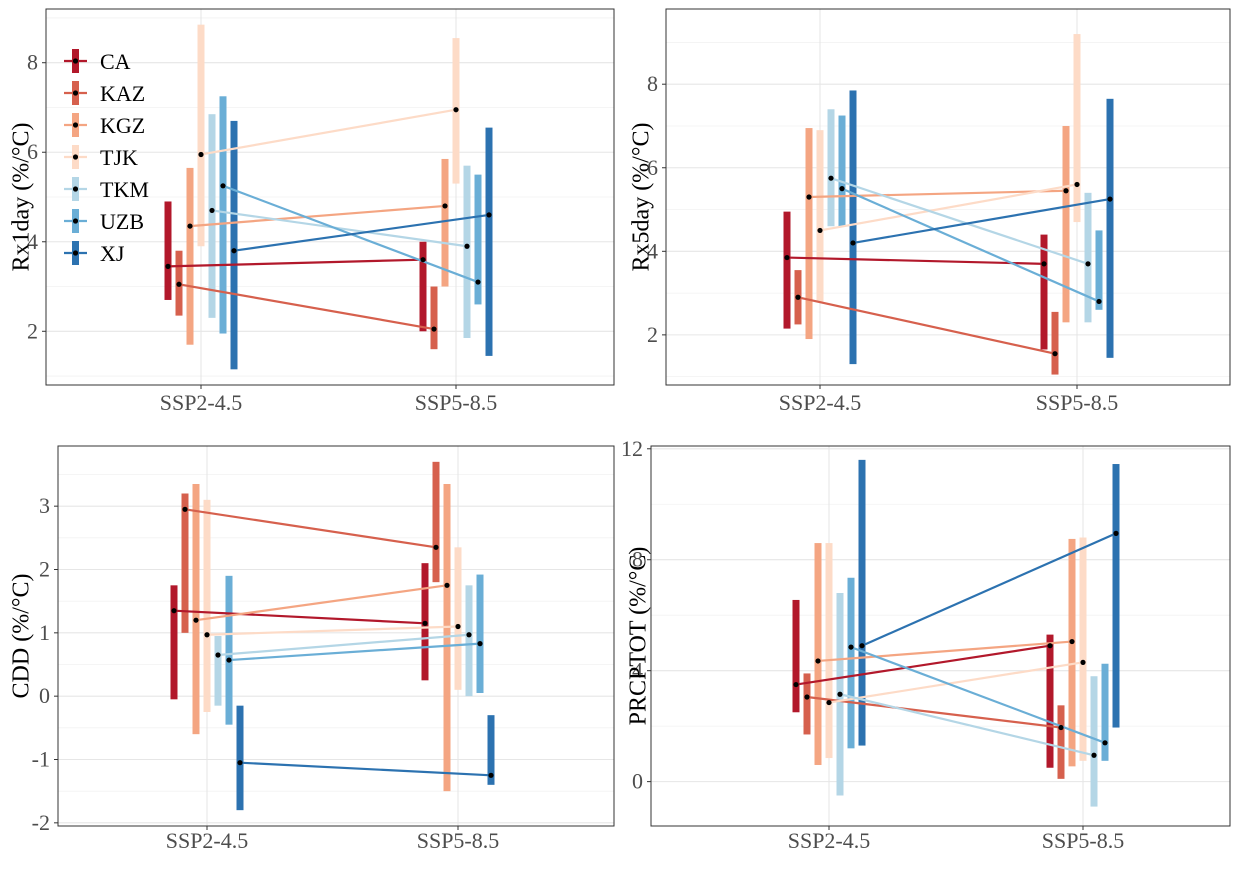 The image size is (1240, 876). What do you see at coordinates (32, 62) in the screenshot?
I see `y-tick-label: 8` at bounding box center [32, 62].